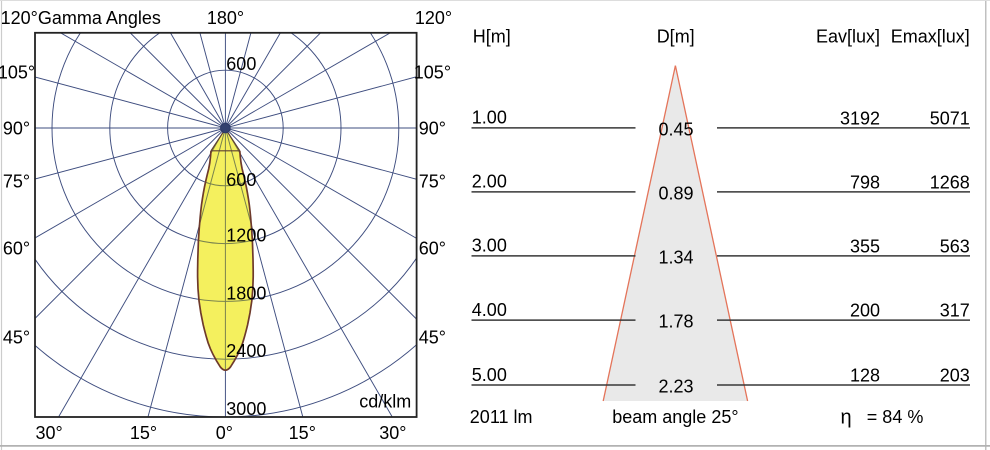 This screenshot has height=450, width=990. I want to click on svg-text: H[m], so click(492, 37).